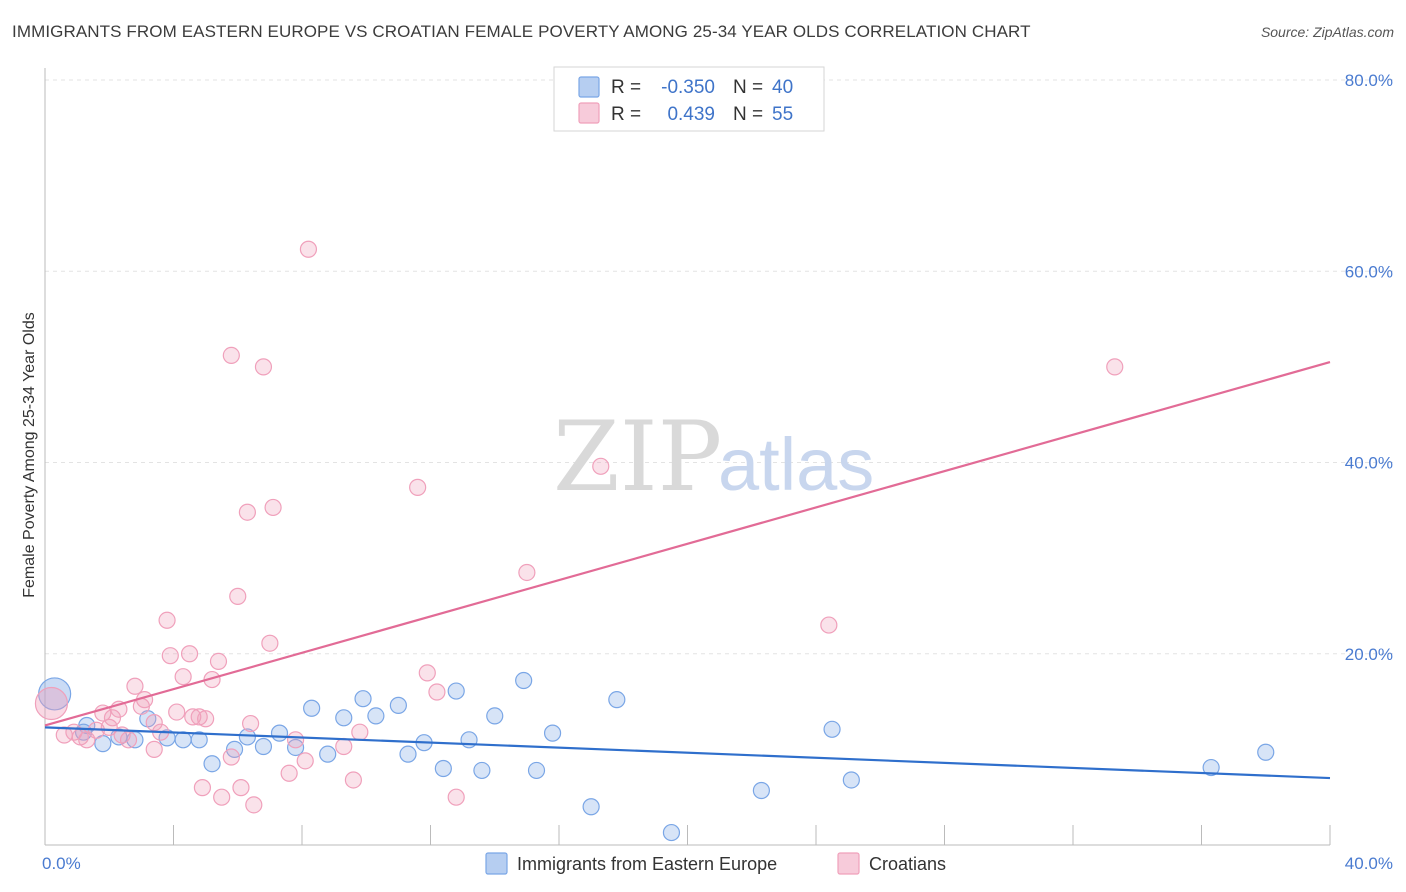  I want to click on legend-r-value-croatians: 0.439, so click(691, 114).